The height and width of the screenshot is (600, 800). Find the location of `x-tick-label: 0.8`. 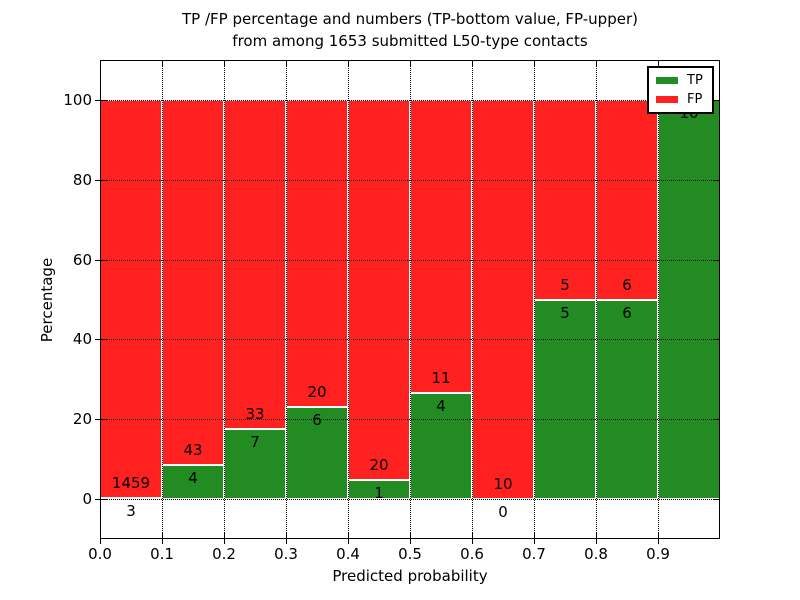

x-tick-label: 0.8 is located at coordinates (596, 554).